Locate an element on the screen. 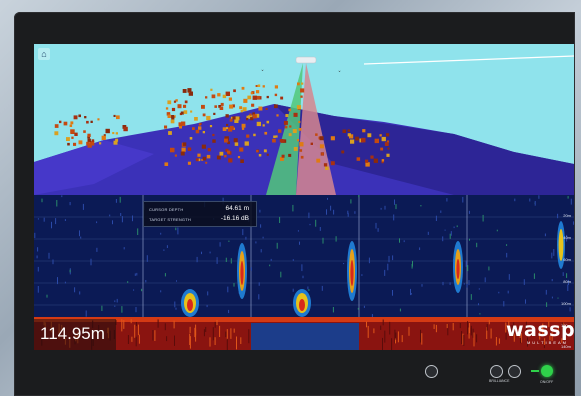 Image resolution: width=581 pixels, height=396 pixels. brilliance-label: BRILLIANCE is located at coordinates (499, 381).